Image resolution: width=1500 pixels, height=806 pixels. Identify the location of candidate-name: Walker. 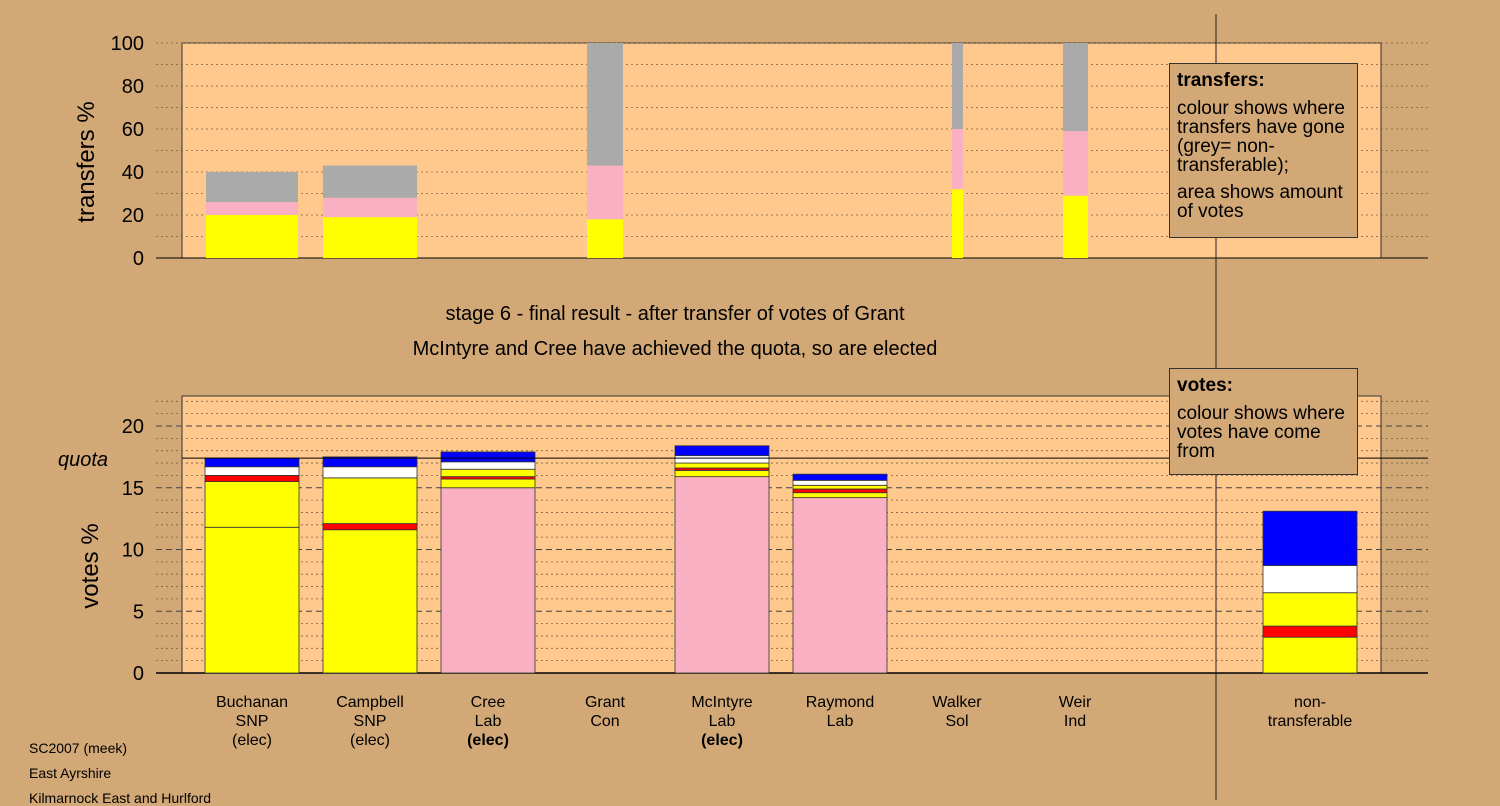
(957, 702).